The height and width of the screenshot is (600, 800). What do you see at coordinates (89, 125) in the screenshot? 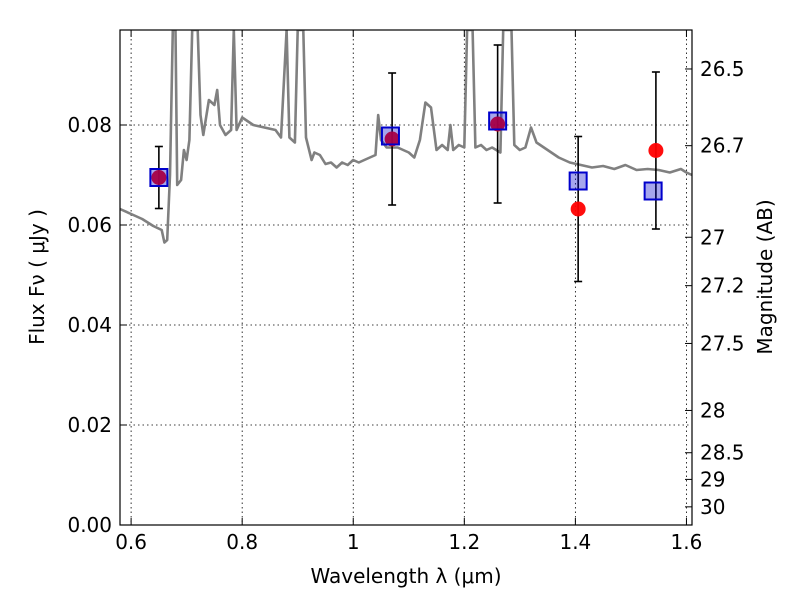
I see `y-tick-label: 0.08` at bounding box center [89, 125].